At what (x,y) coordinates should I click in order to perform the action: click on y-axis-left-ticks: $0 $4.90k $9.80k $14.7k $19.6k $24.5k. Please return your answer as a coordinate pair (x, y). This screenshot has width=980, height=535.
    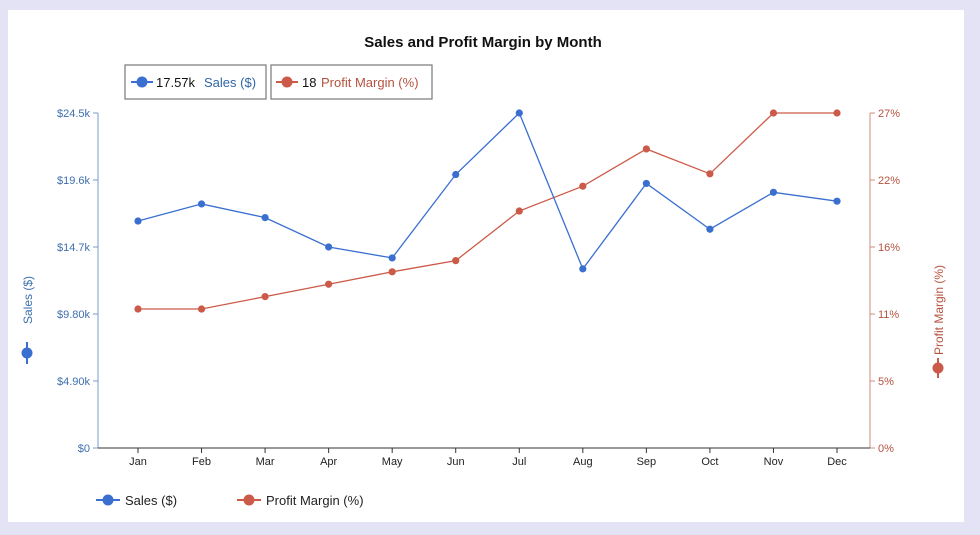
    Looking at the image, I should click on (77, 281).